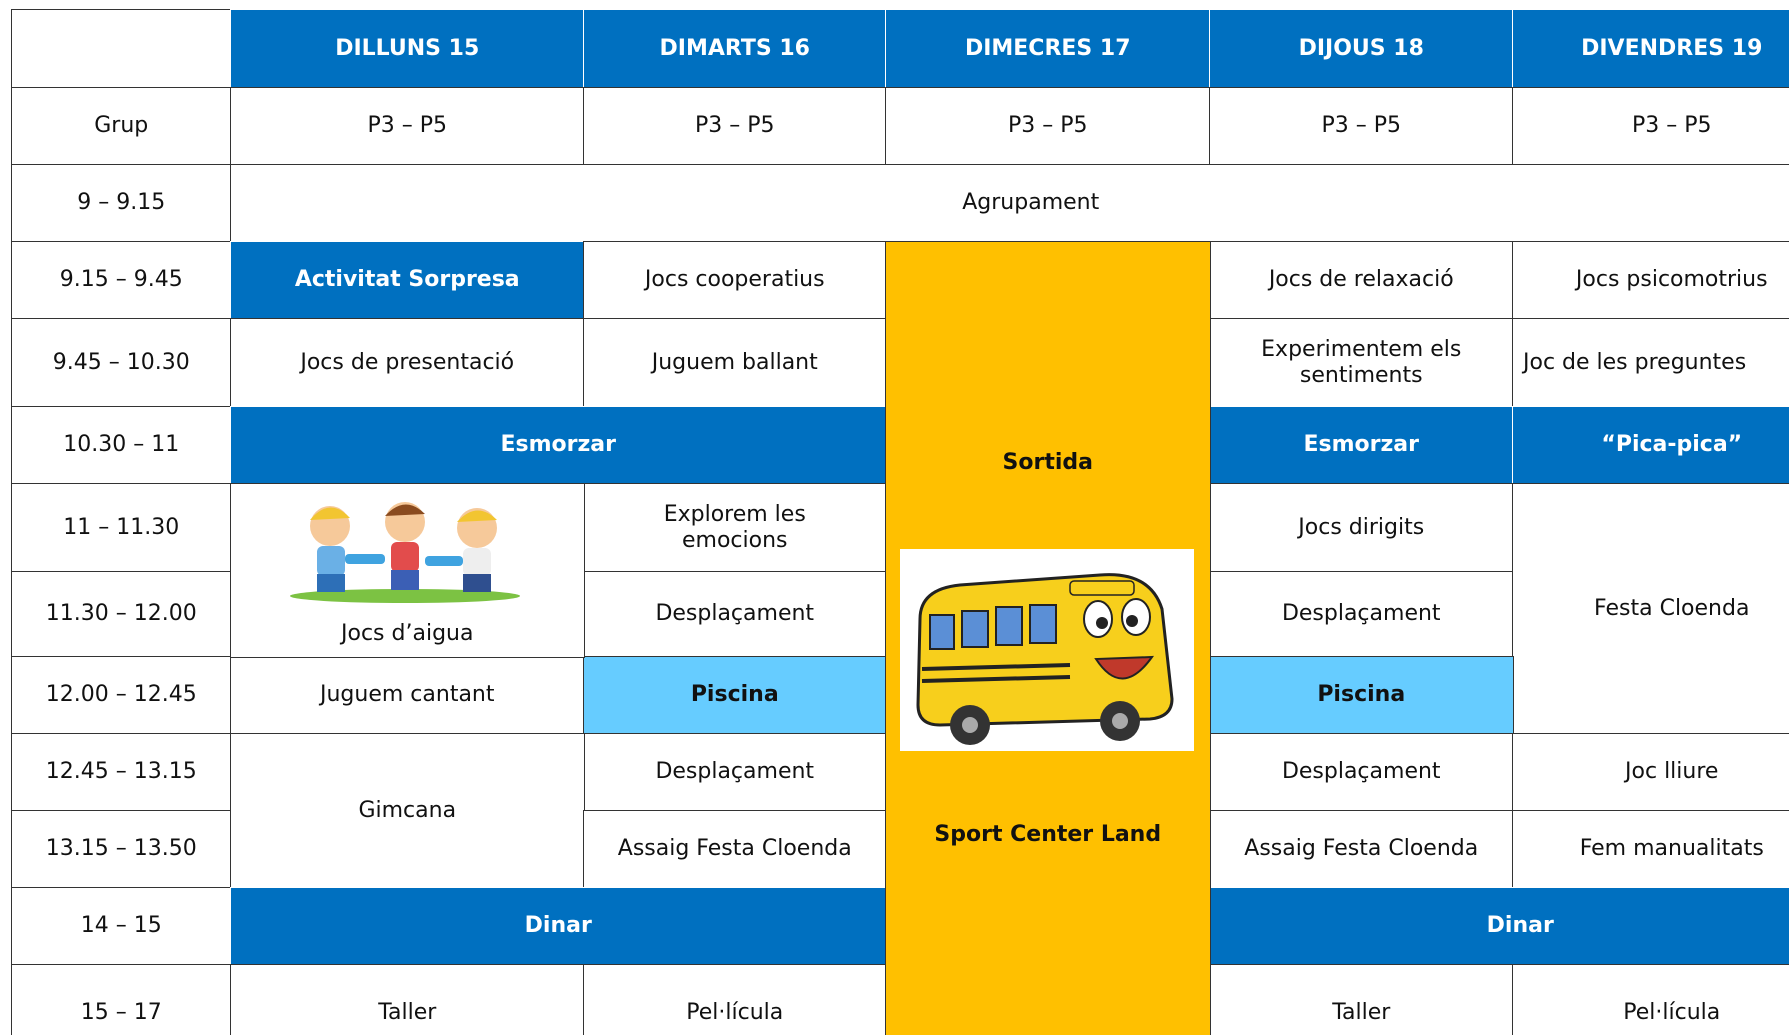 The height and width of the screenshot is (1035, 1789). What do you see at coordinates (1361, 528) in the screenshot?
I see `activity-cell: Jocs dirigits` at bounding box center [1361, 528].